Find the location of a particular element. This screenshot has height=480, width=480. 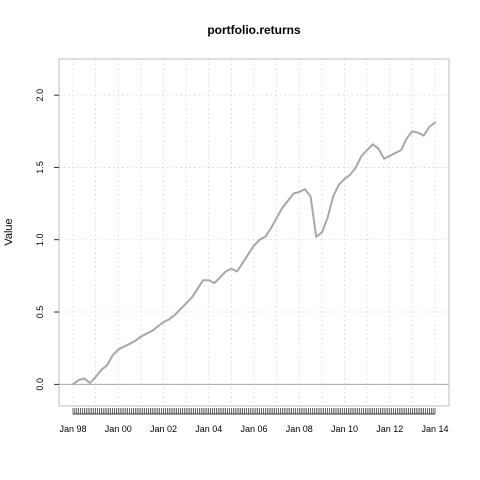

y-tick-label: 1.5 is located at coordinates (40, 167).